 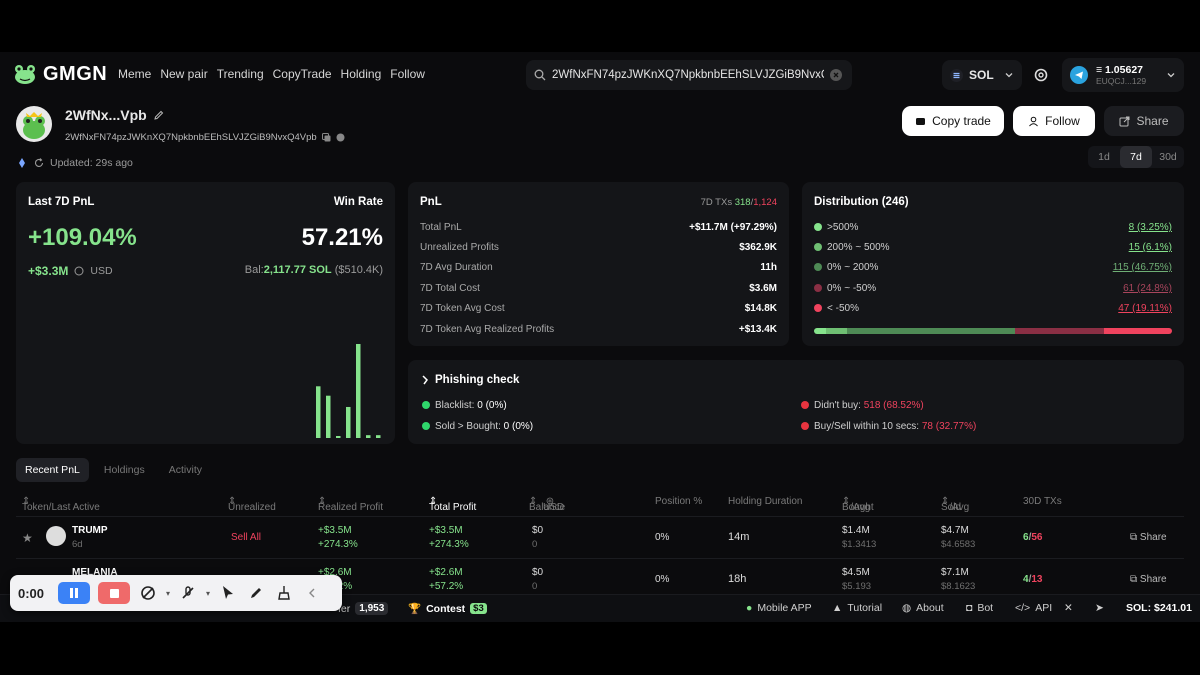 I want to click on camera-off-icon, so click(x=148, y=593).